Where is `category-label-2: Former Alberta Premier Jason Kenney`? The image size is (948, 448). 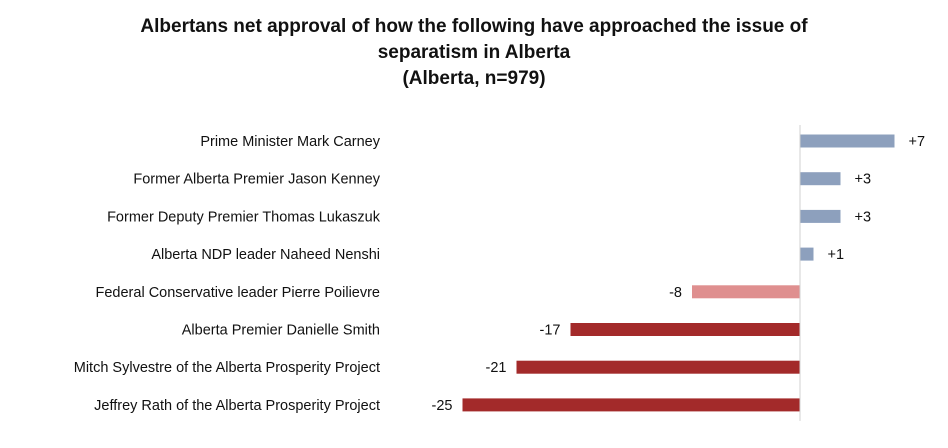 category-label-2: Former Alberta Premier Jason Kenney is located at coordinates (256, 180).